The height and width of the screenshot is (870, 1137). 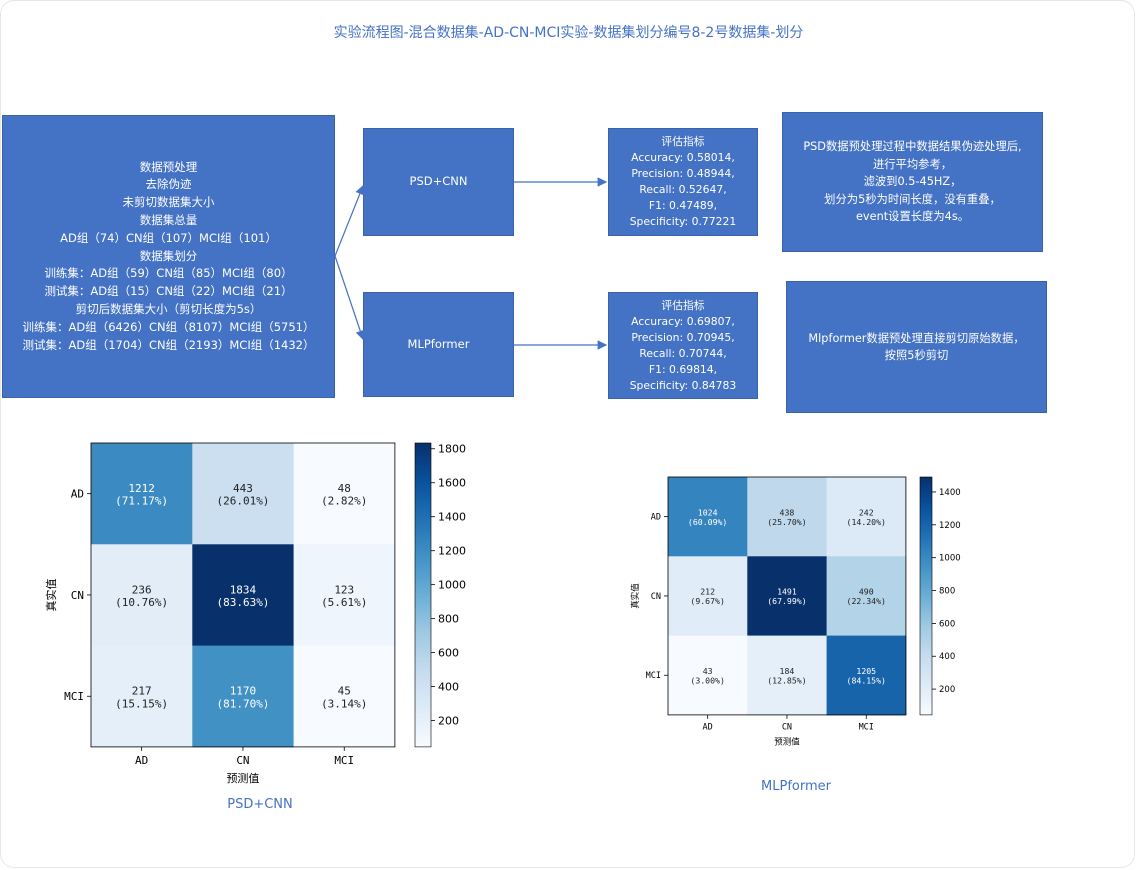 What do you see at coordinates (452, 551) in the screenshot?
I see `psd-cnn-colorbar-tick-label: 1200` at bounding box center [452, 551].